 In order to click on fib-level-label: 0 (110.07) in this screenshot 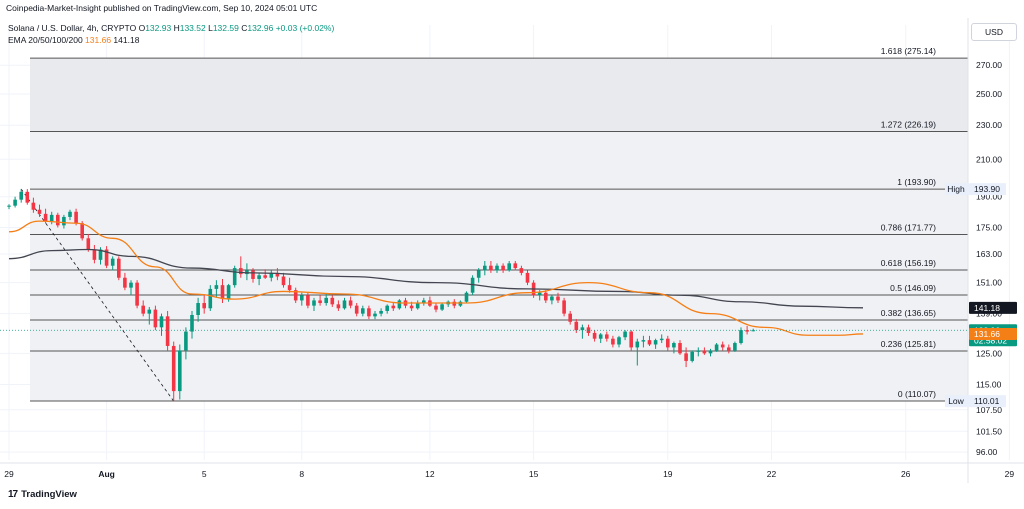, I will do `click(917, 394)`.